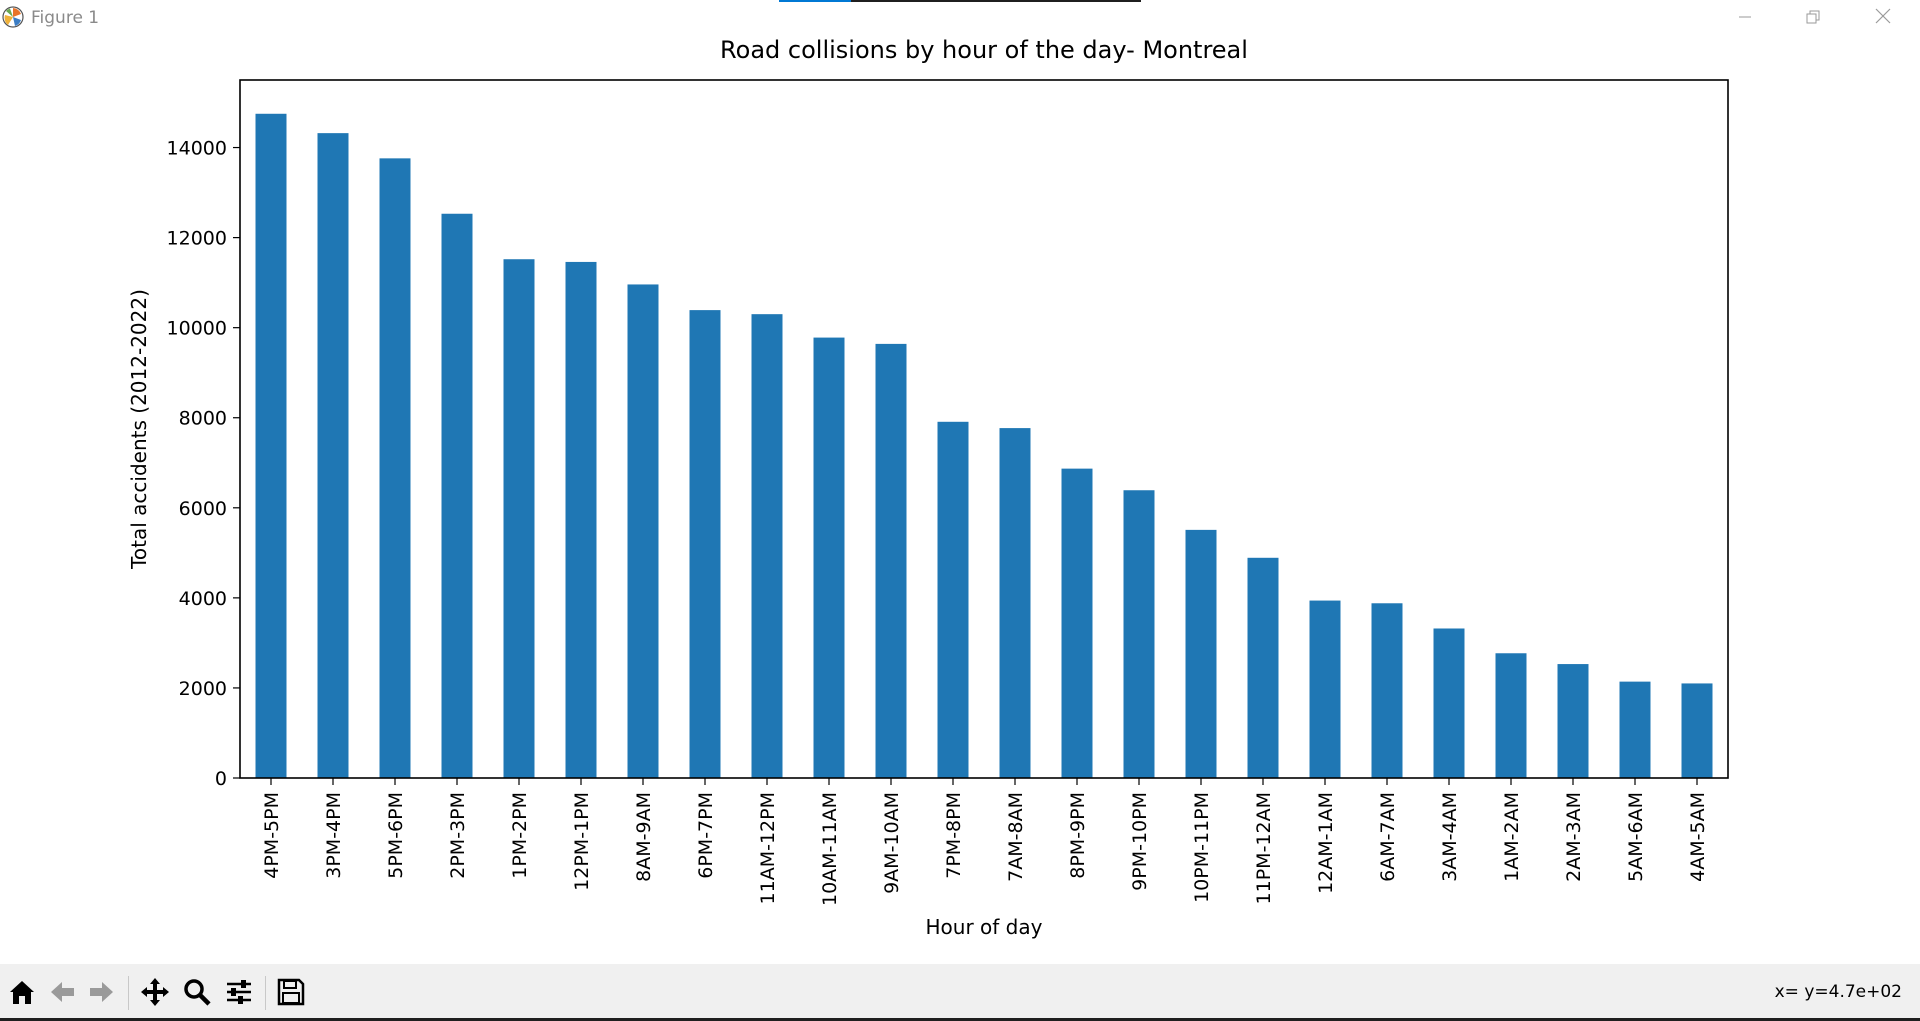 This screenshot has height=1021, width=1920. What do you see at coordinates (1450, 837) in the screenshot?
I see `x-tick-label: 3AM-4AM` at bounding box center [1450, 837].